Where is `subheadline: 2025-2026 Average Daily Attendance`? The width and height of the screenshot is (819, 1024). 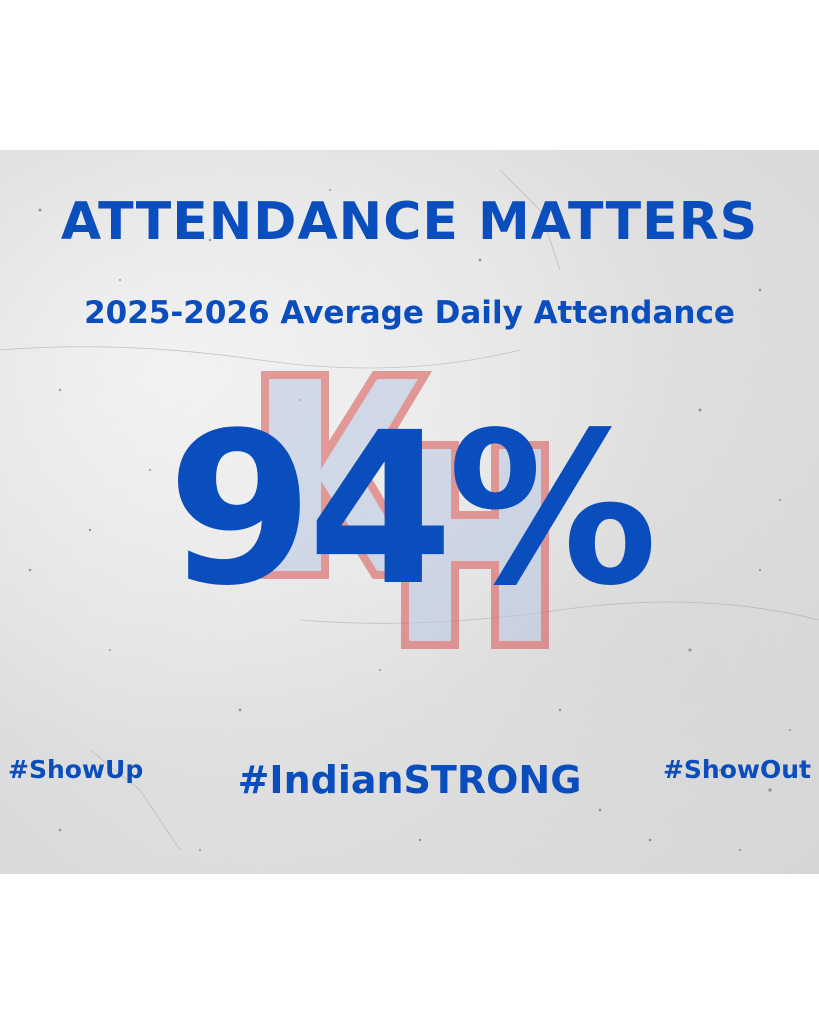
subheadline: 2025-2026 Average Daily Attendance is located at coordinates (409, 313).